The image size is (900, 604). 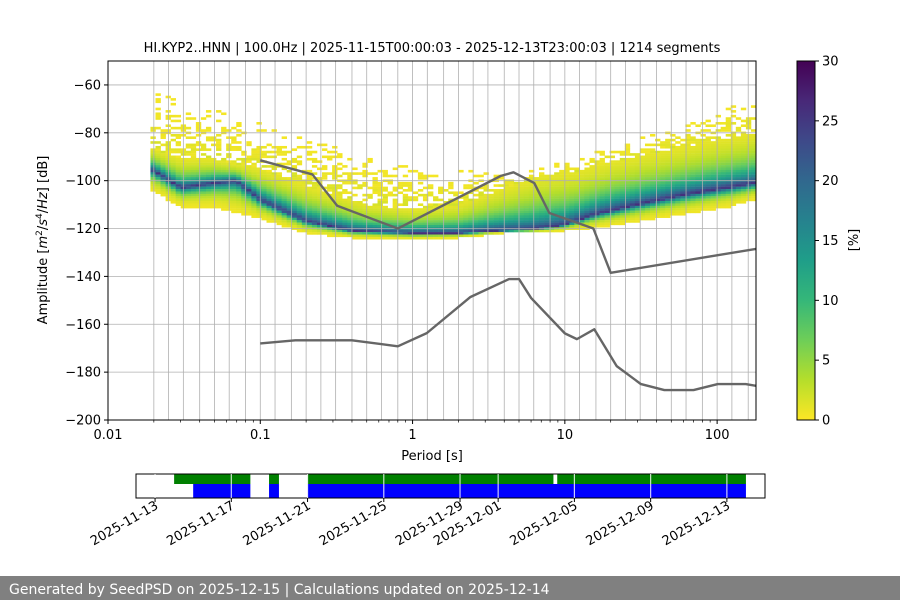 What do you see at coordinates (43, 240) in the screenshot?
I see `y-axis-label: Amplitude [m2/s4/Hz] [dB]` at bounding box center [43, 240].